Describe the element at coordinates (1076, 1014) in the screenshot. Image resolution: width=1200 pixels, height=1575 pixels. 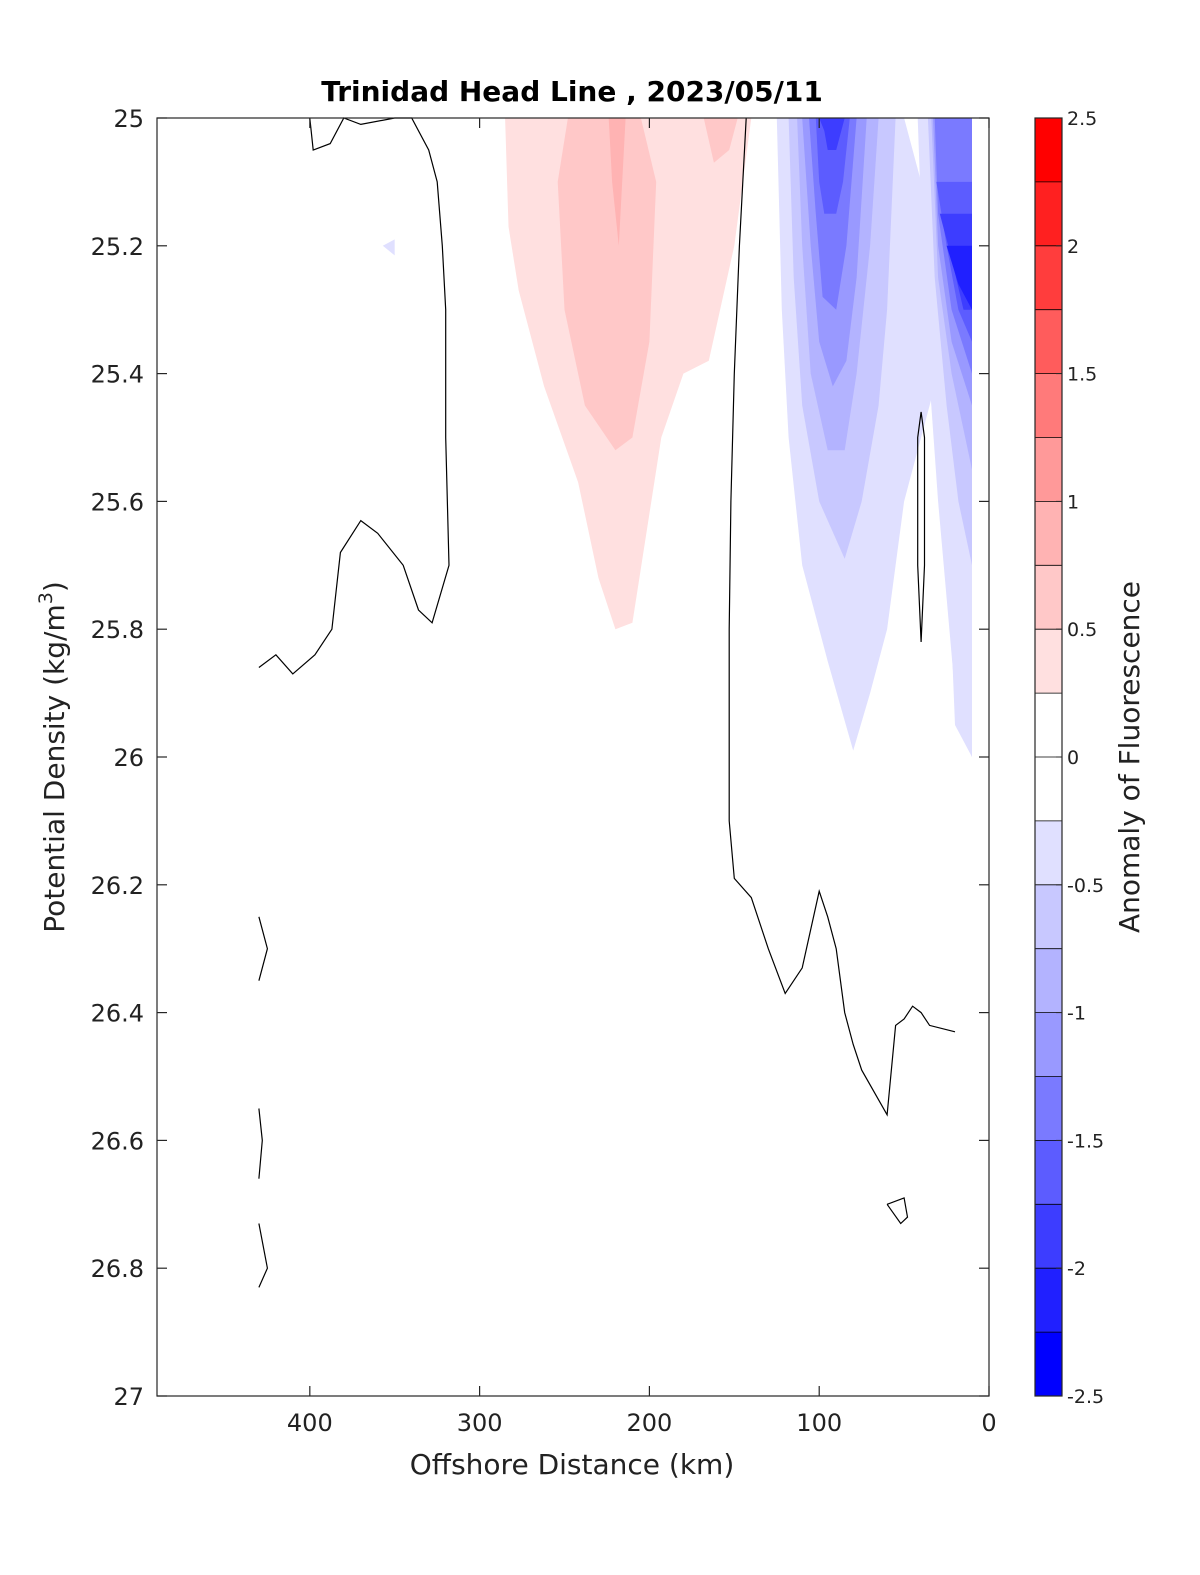
I see `colorbar-tick-label: -1` at that location.